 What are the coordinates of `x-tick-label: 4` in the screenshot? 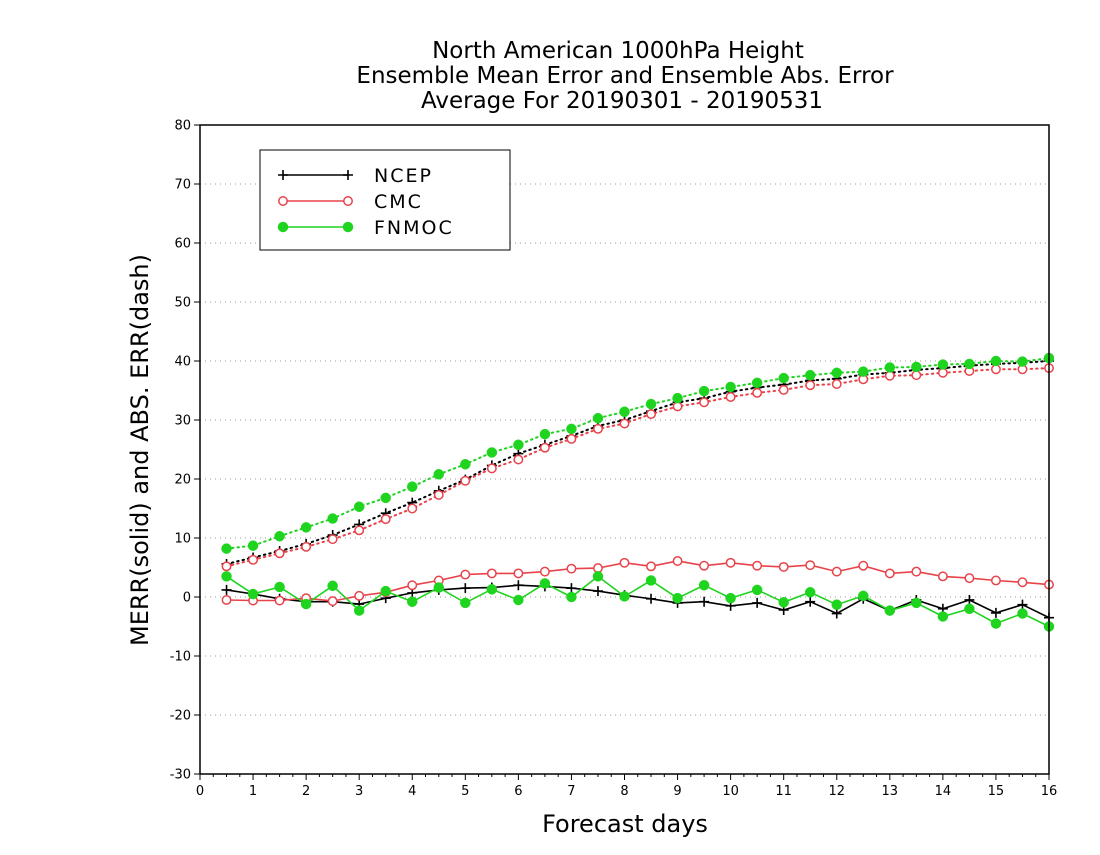 It's located at (412, 791).